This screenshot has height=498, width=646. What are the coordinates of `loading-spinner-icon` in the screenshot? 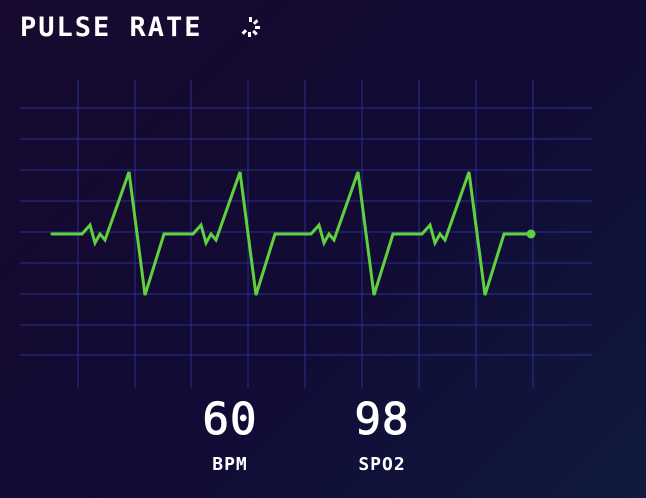 It's located at (250, 27).